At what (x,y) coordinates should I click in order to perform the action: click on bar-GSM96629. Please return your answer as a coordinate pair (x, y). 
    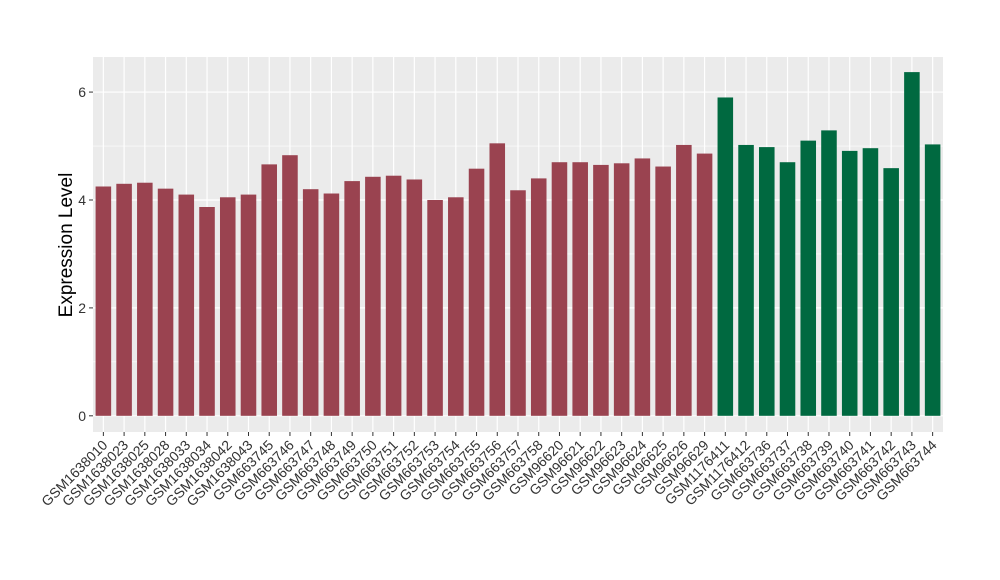
    Looking at the image, I should click on (704, 284).